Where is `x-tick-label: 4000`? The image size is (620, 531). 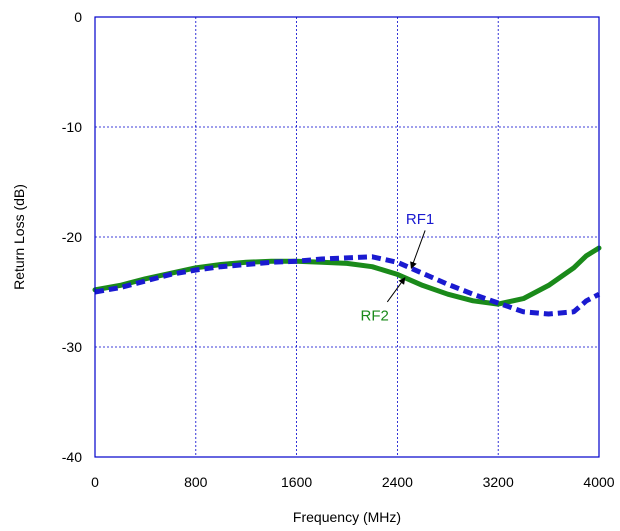 x-tick-label: 4000 is located at coordinates (598, 482).